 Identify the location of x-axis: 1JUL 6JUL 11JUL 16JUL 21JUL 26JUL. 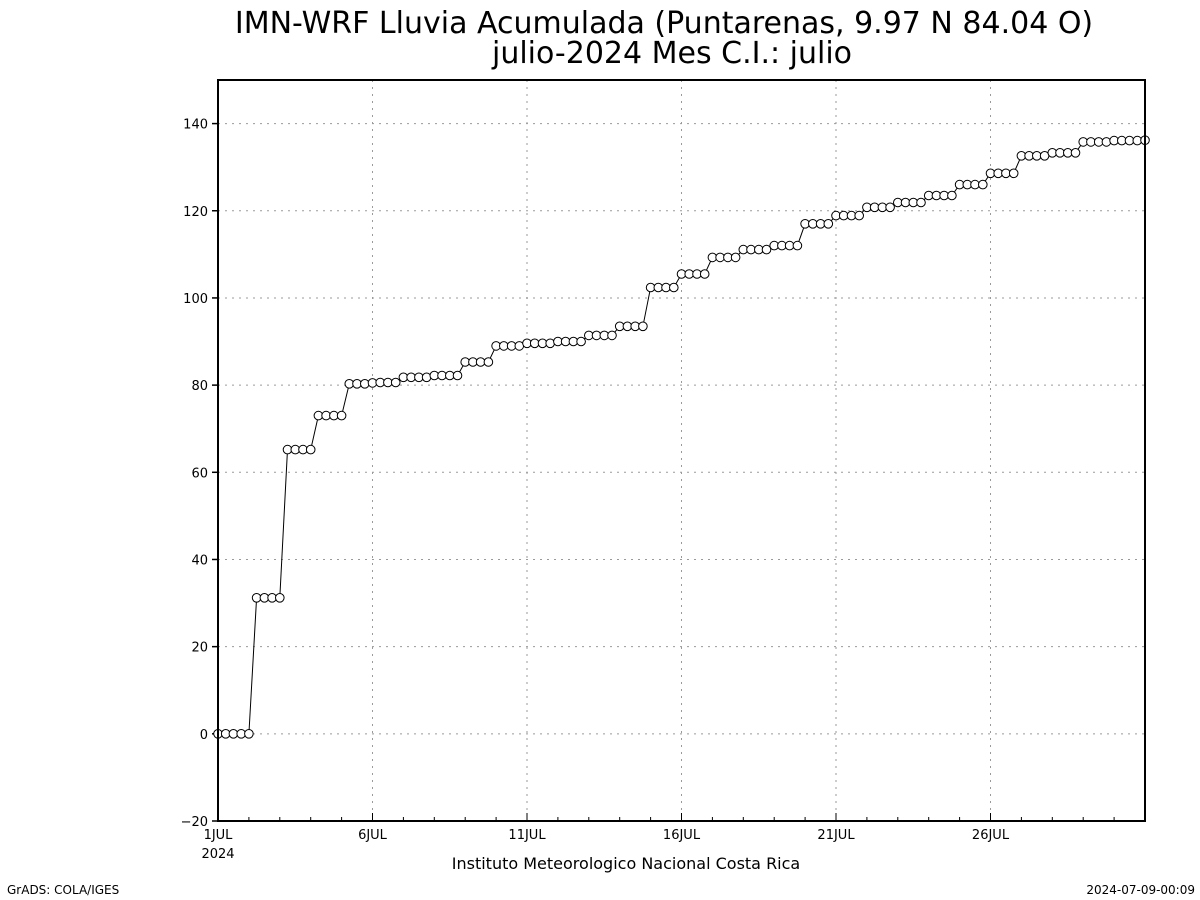
(675, 828).